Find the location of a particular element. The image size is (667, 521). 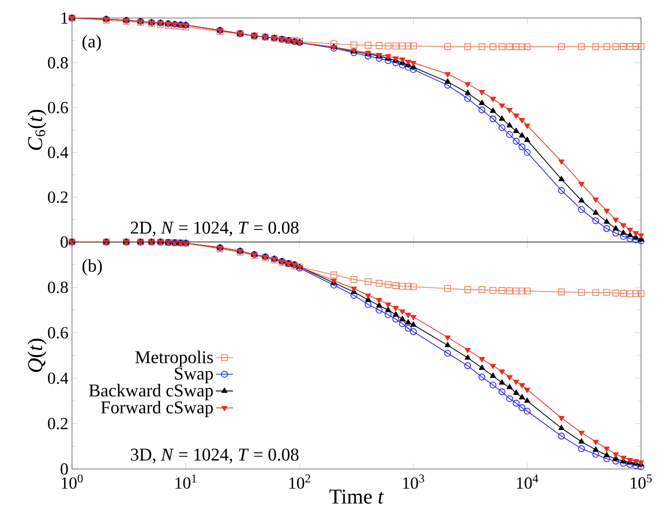

annotation: (a) is located at coordinates (91, 43).